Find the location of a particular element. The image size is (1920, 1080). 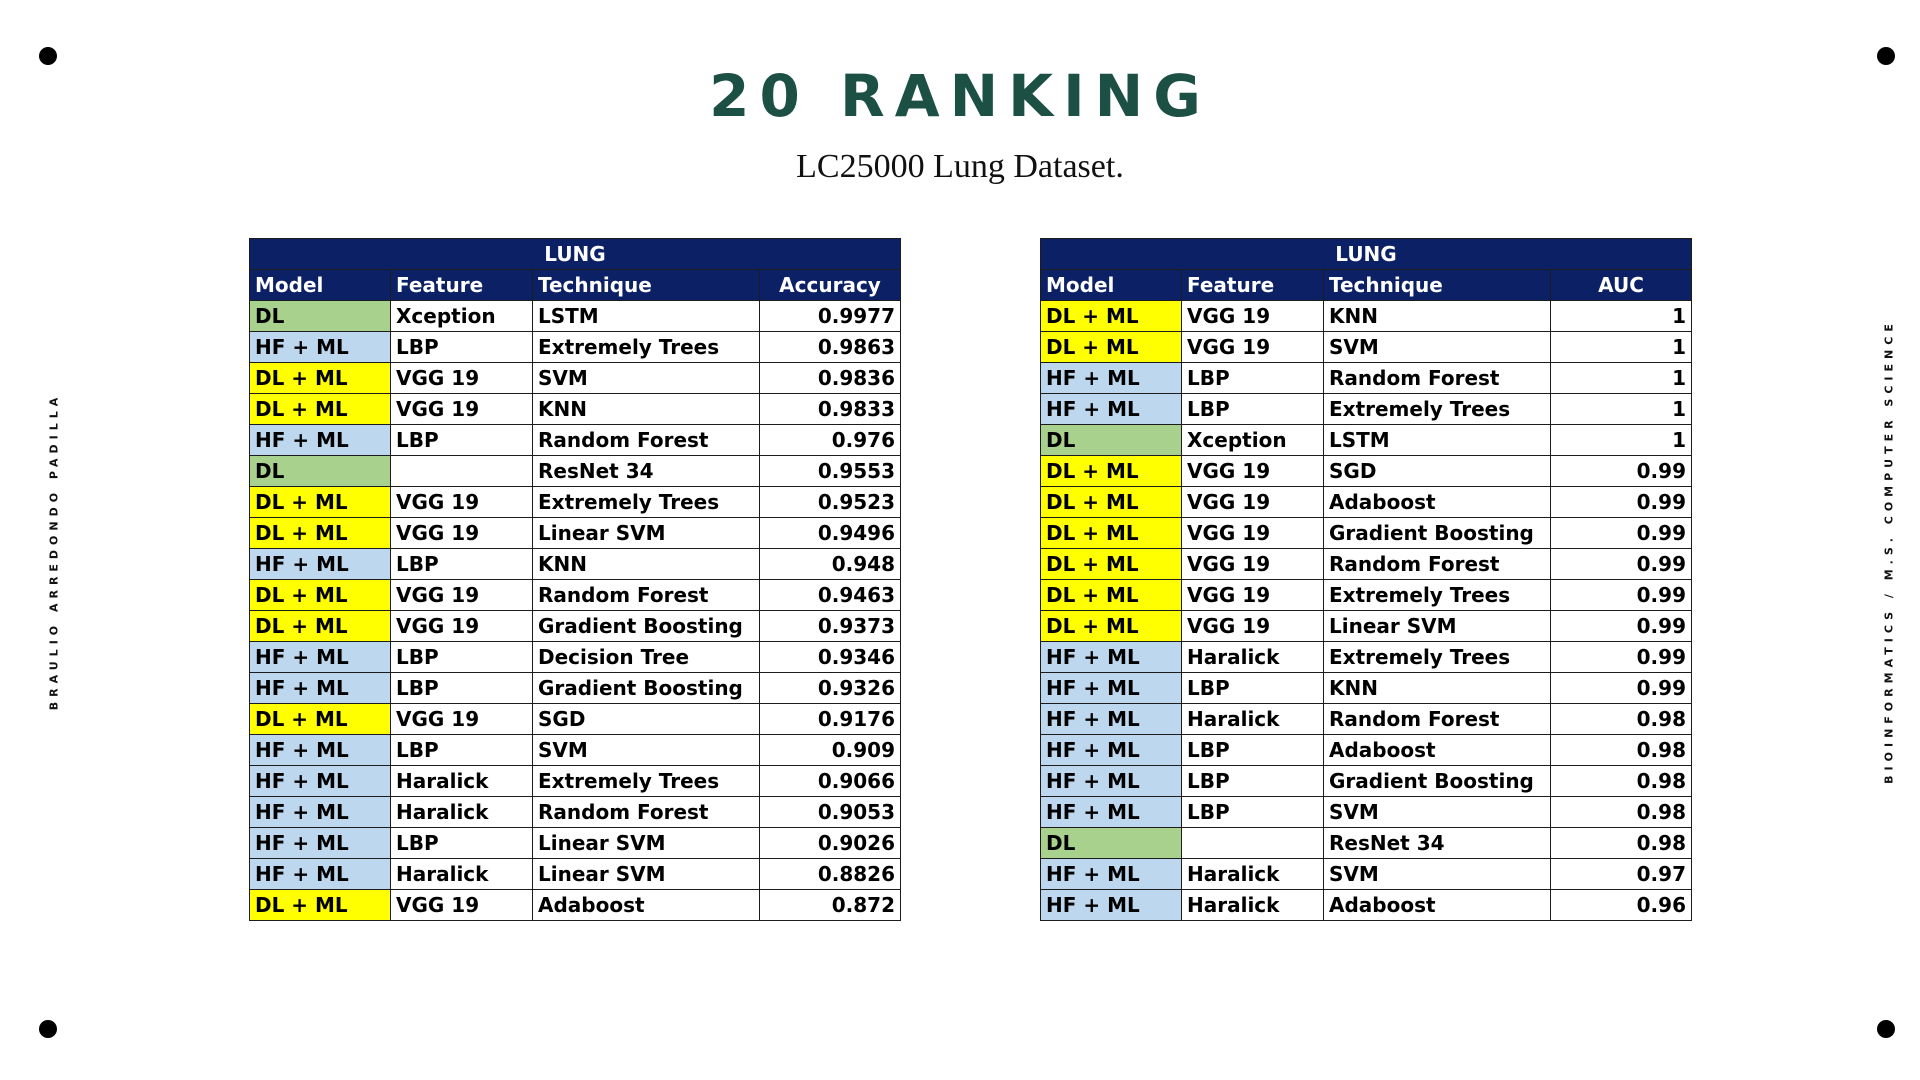

table-group-header: LUNG is located at coordinates (1366, 254).